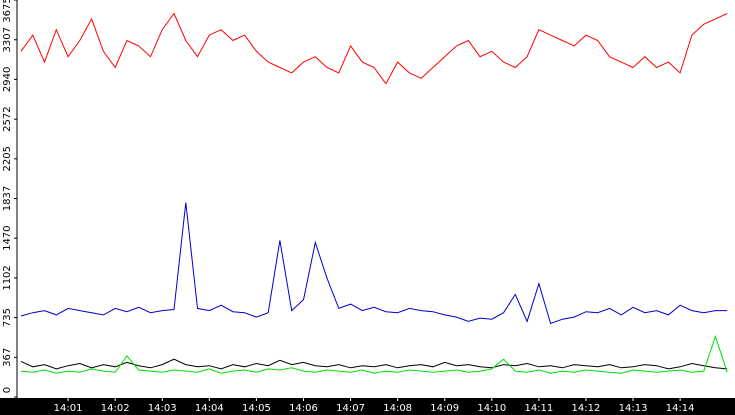 The width and height of the screenshot is (735, 415). I want to click on x-tick-label: 14:08, so click(397, 408).